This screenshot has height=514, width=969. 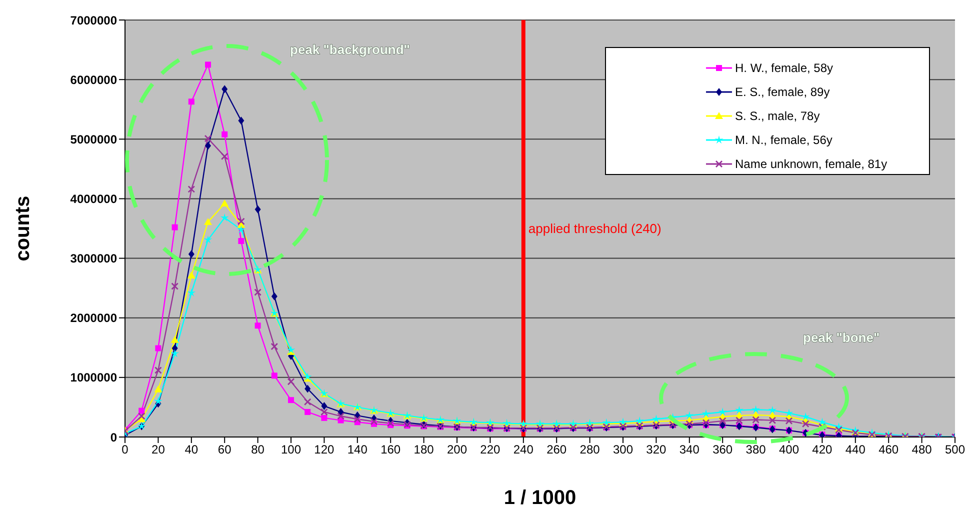 What do you see at coordinates (125, 449) in the screenshot?
I see `x-tick-label: 0` at bounding box center [125, 449].